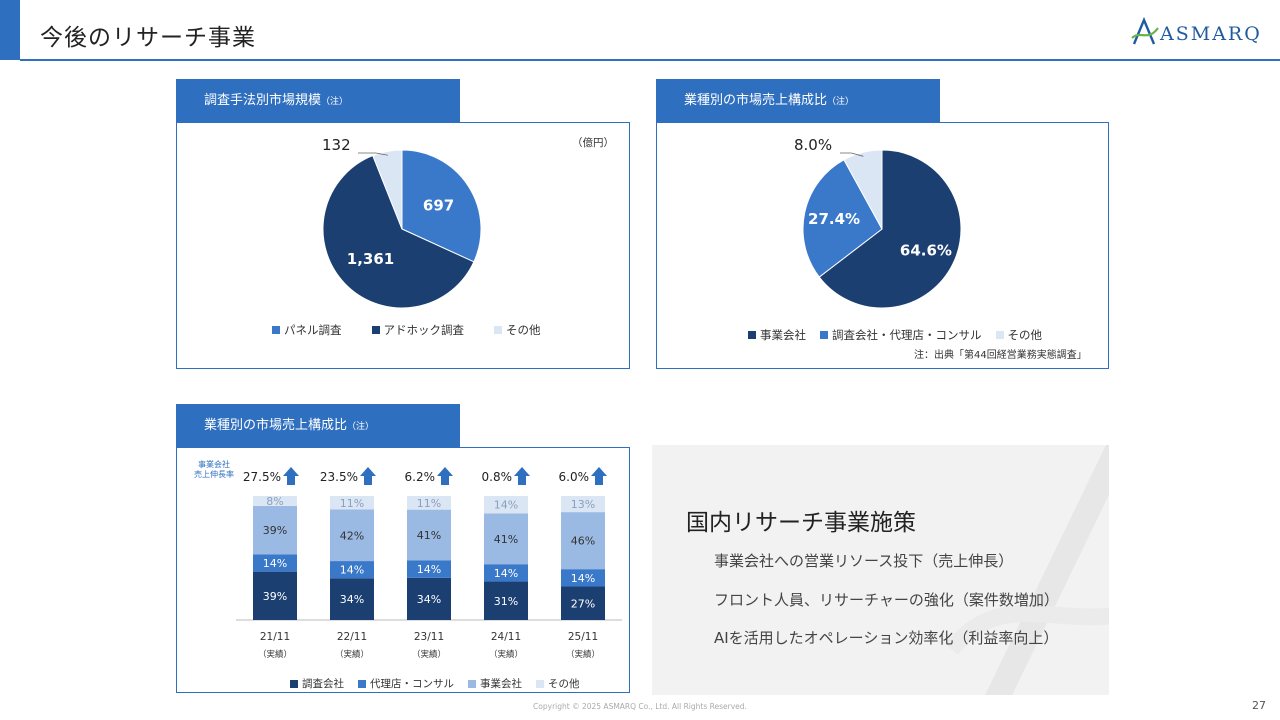 The width and height of the screenshot is (1280, 720). What do you see at coordinates (497, 477) in the screenshot?
I see `growth-rate-label: 0.8%` at bounding box center [497, 477].